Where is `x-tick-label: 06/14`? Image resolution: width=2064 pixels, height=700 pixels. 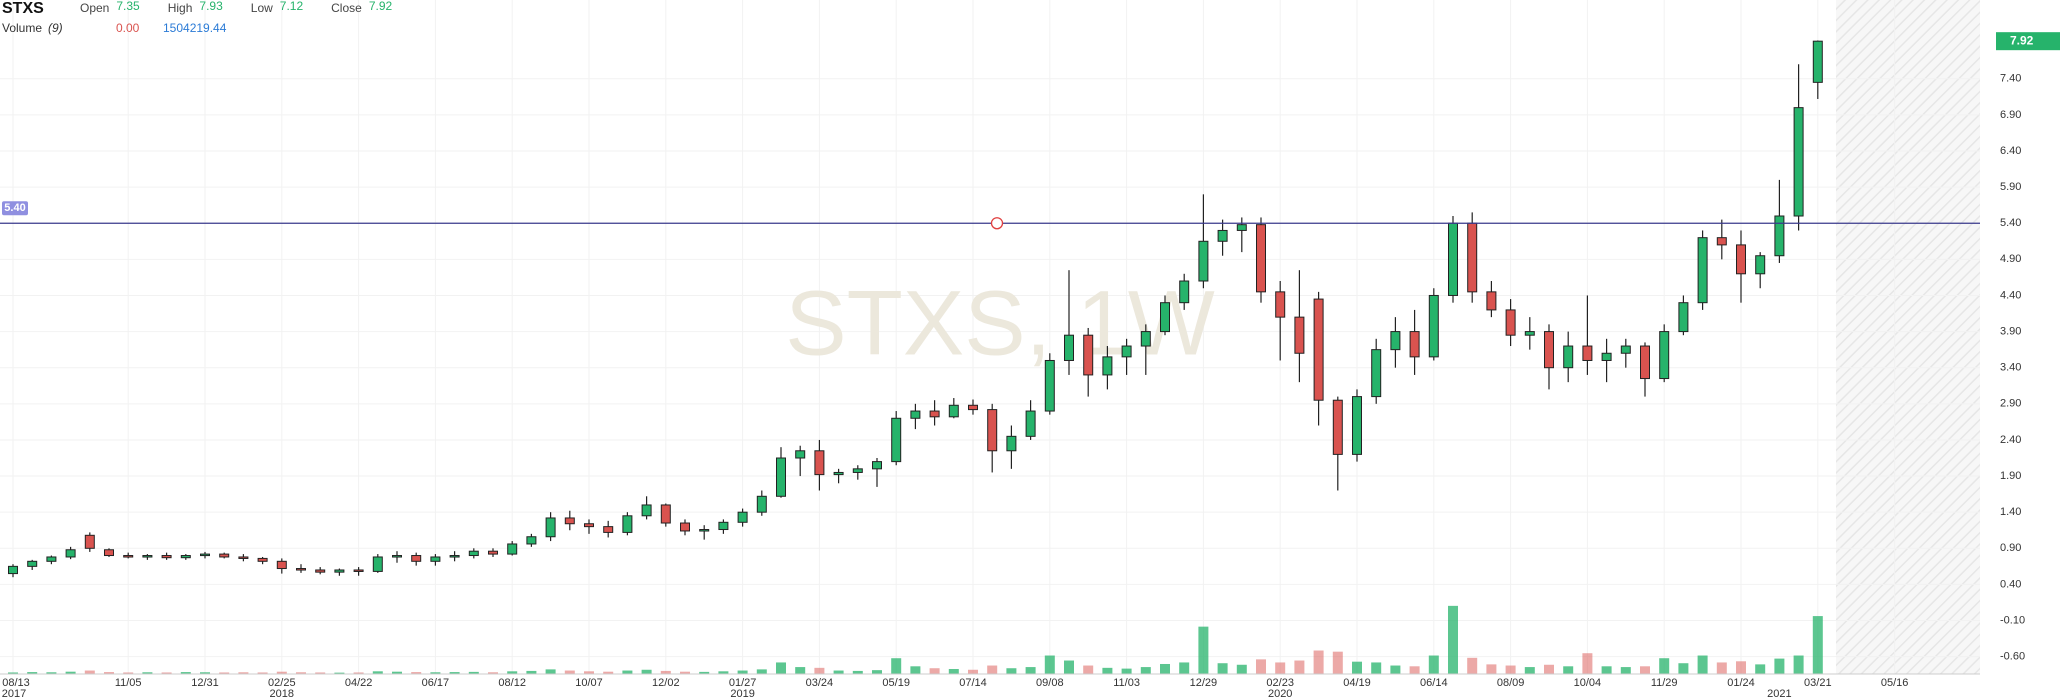
x-tick-label: 06/14 is located at coordinates (1434, 683).